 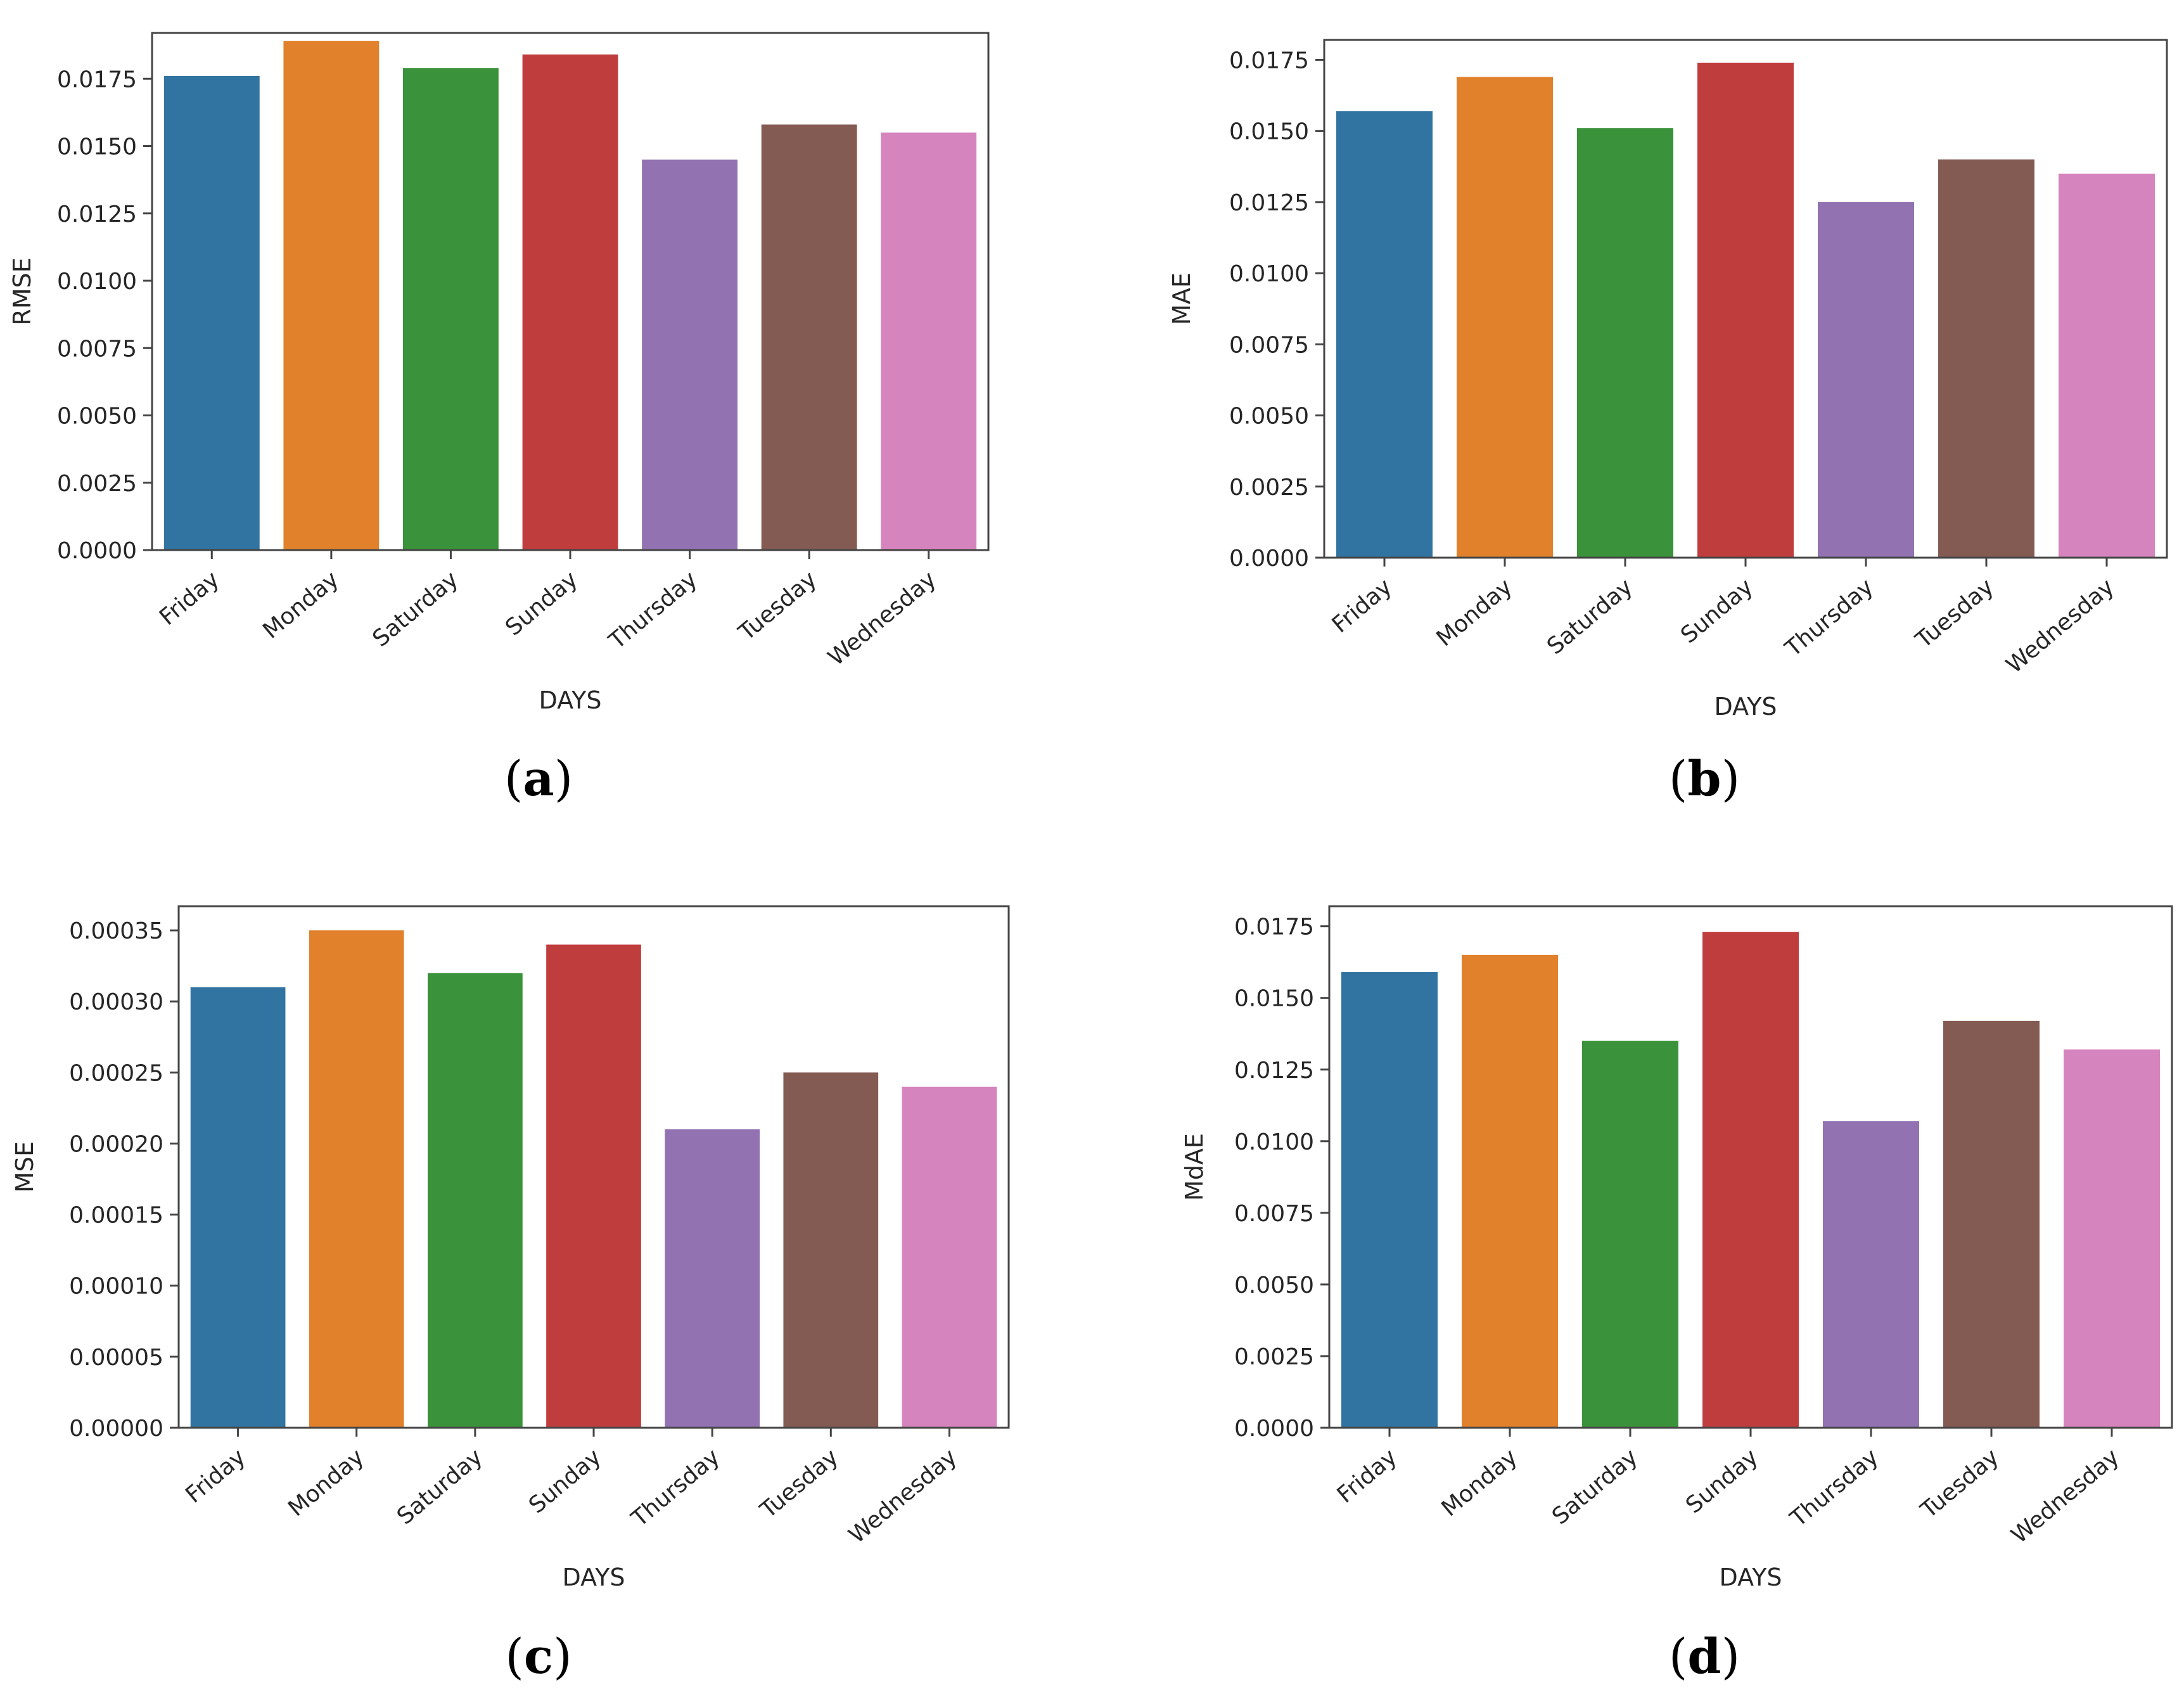 What do you see at coordinates (451, 309) in the screenshot?
I see `panel-a-bar-saturday` at bounding box center [451, 309].